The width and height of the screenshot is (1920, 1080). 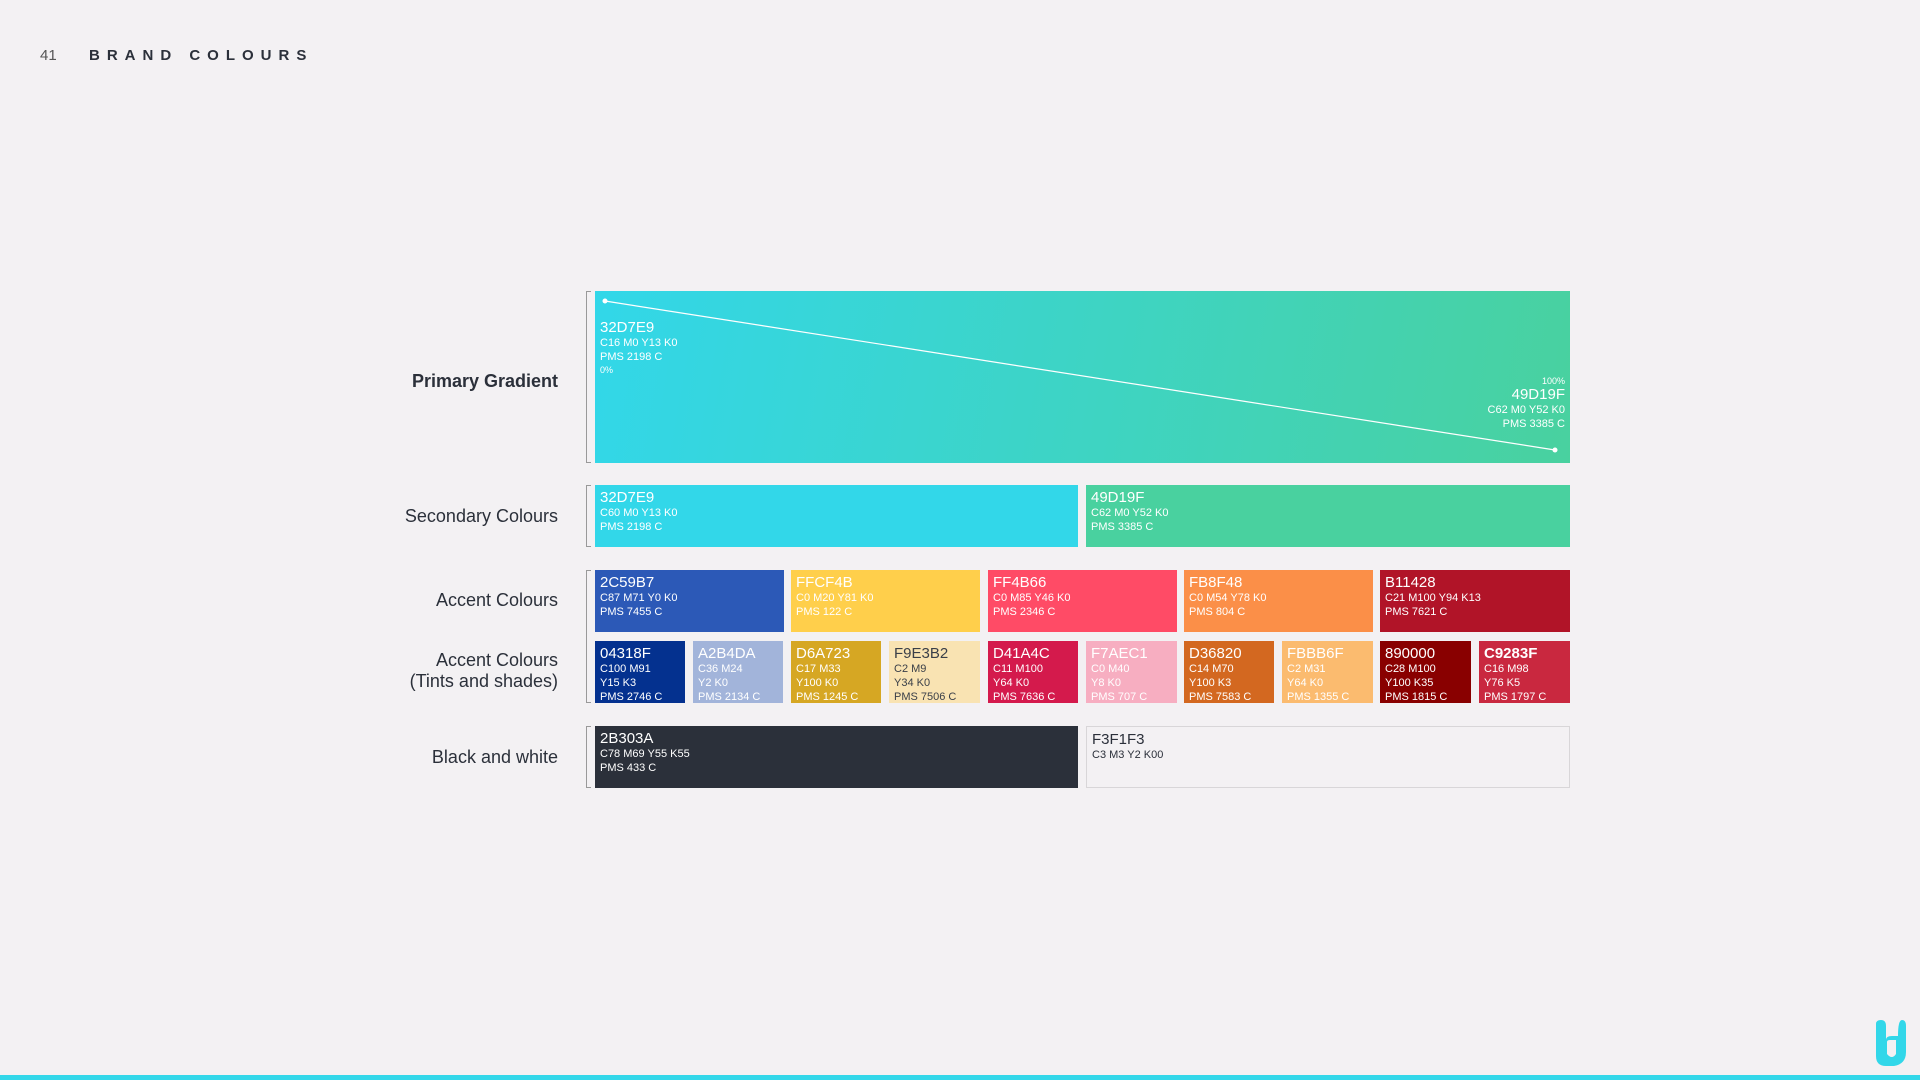 I want to click on swatch-accent-3: FF4B66 C0 M85 Y46 K0 PMS 2346 C, so click(x=1082, y=601).